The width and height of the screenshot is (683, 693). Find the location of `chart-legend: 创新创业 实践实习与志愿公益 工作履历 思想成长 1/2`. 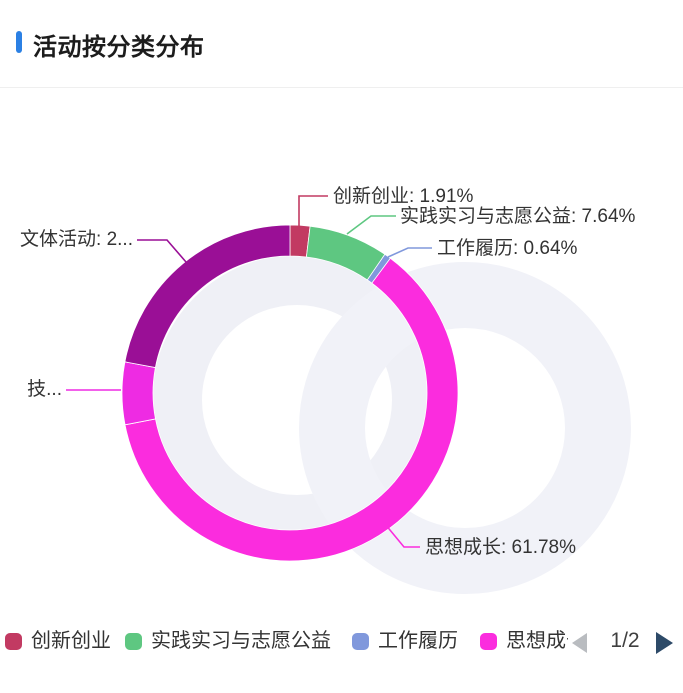

chart-legend: 创新创业 实践实习与志愿公益 工作履历 思想成长 1/2 is located at coordinates (341, 643).